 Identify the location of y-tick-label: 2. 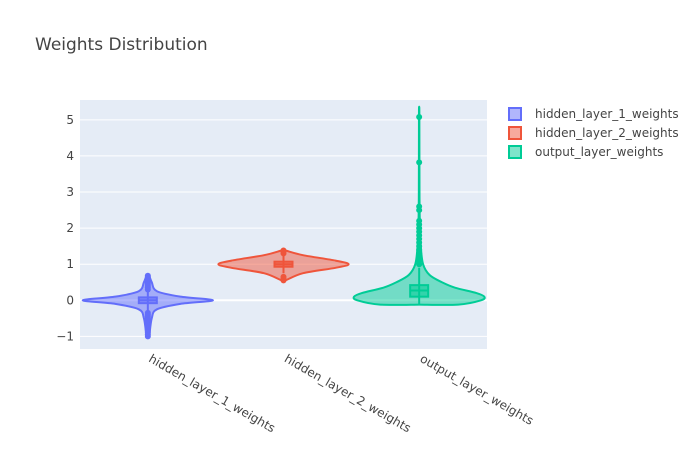
(70, 228).